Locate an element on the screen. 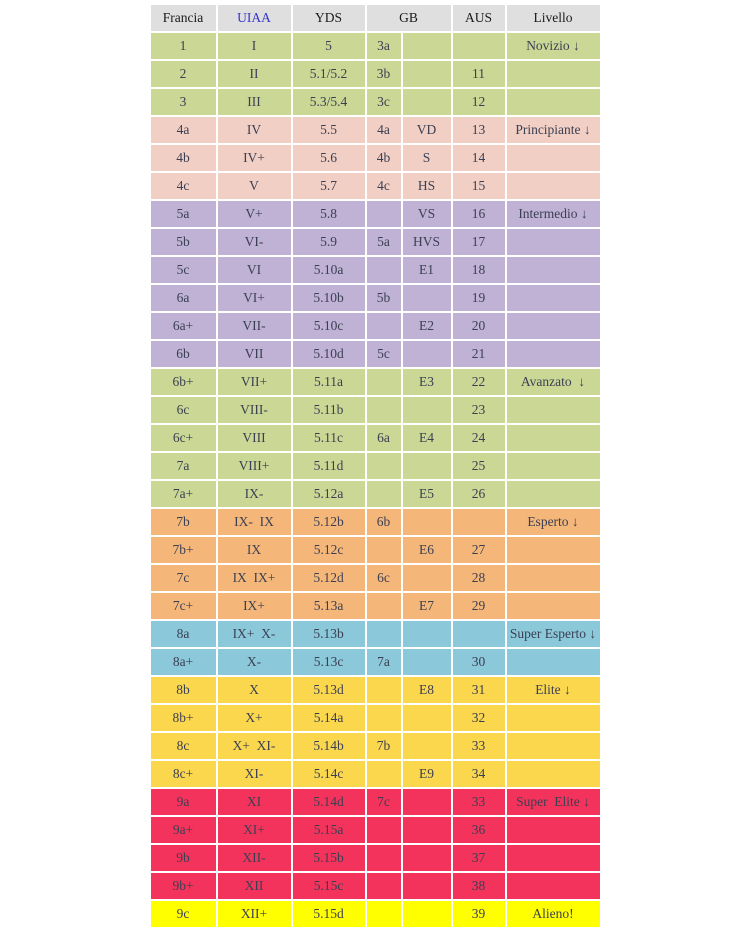 Image resolution: width=750 pixels, height=940 pixels. cell-yds: 5.10a is located at coordinates (328, 270).